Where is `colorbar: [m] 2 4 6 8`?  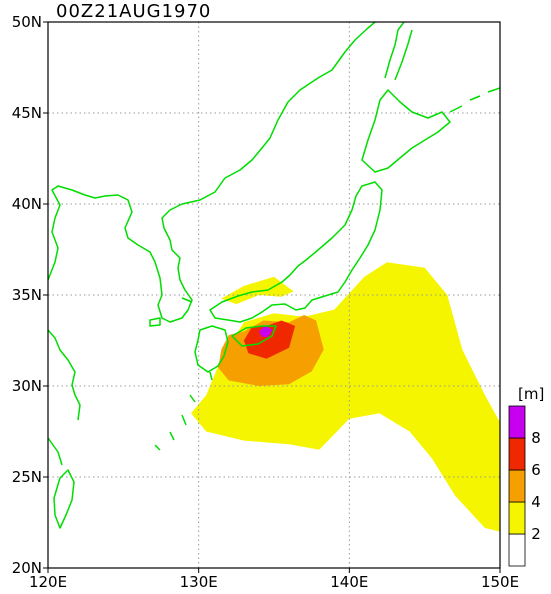
colorbar: [m] 2 4 6 8 is located at coordinates (526, 476).